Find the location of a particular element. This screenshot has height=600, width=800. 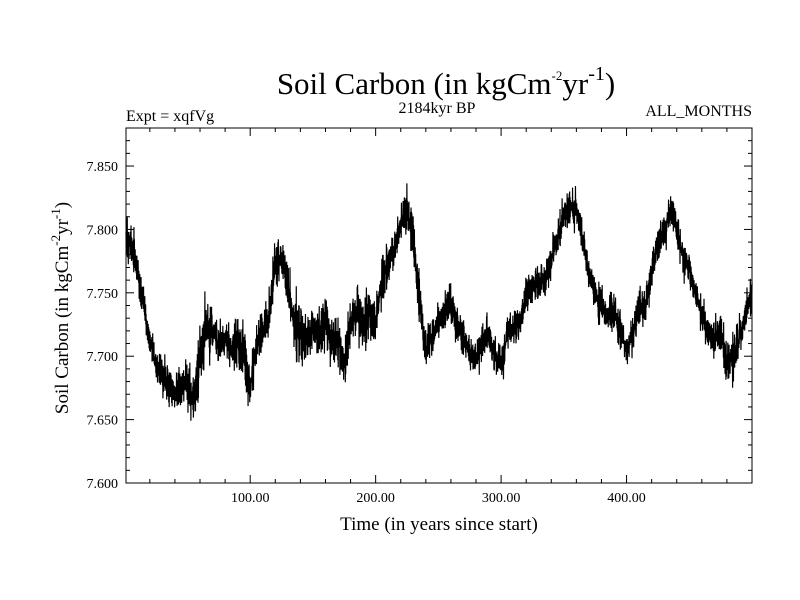

chart-title-base: Soil Carbon (in kgCm is located at coordinates (414, 83).